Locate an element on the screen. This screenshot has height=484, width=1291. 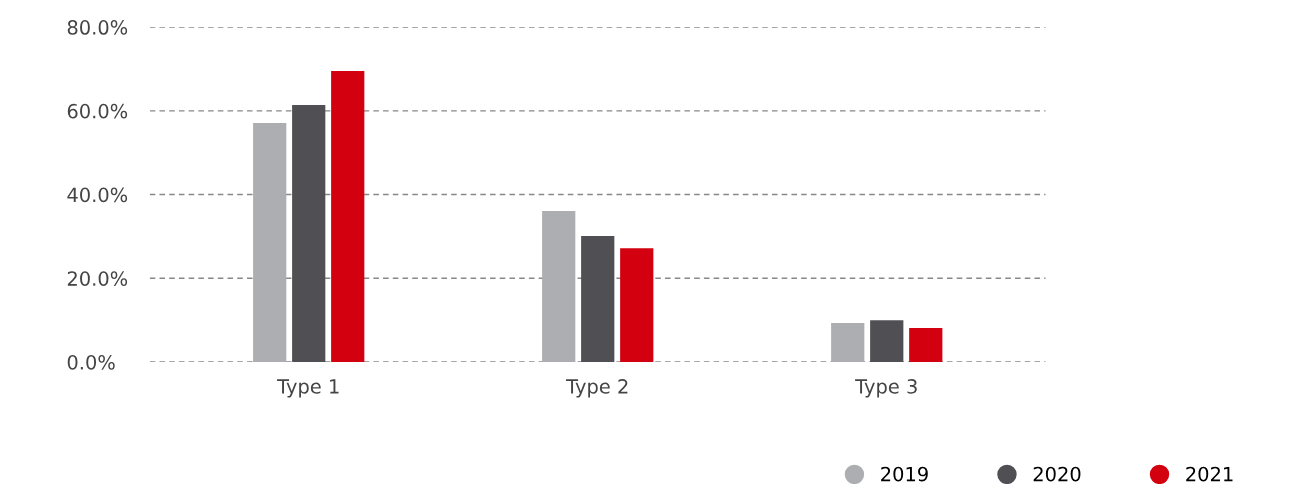
legend-label: 2021 is located at coordinates (1209, 474).